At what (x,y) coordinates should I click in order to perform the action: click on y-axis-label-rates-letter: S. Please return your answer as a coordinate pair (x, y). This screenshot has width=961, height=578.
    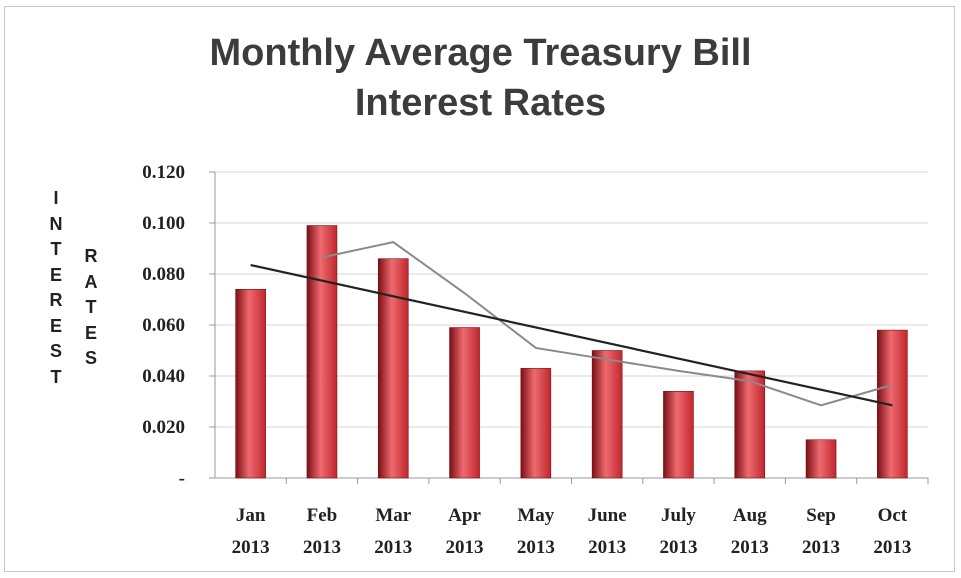
    Looking at the image, I should click on (90, 358).